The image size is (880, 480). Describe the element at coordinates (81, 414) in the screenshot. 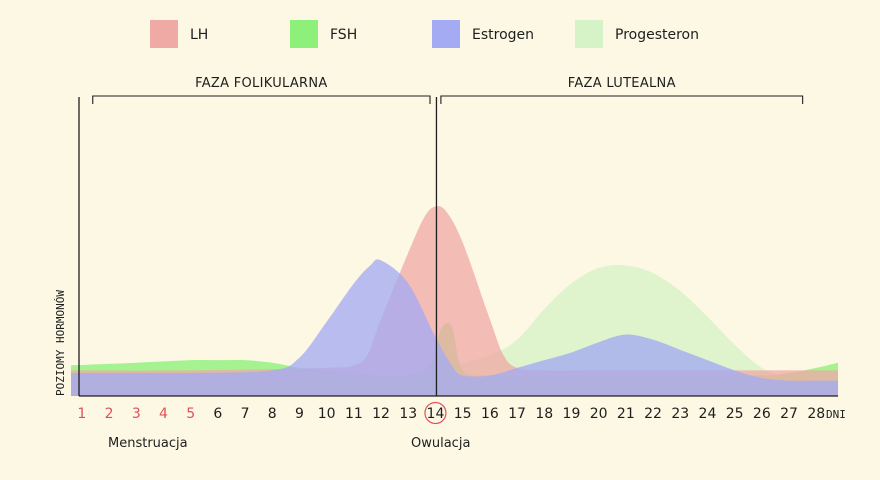

I see `x-tick-label: 1` at that location.